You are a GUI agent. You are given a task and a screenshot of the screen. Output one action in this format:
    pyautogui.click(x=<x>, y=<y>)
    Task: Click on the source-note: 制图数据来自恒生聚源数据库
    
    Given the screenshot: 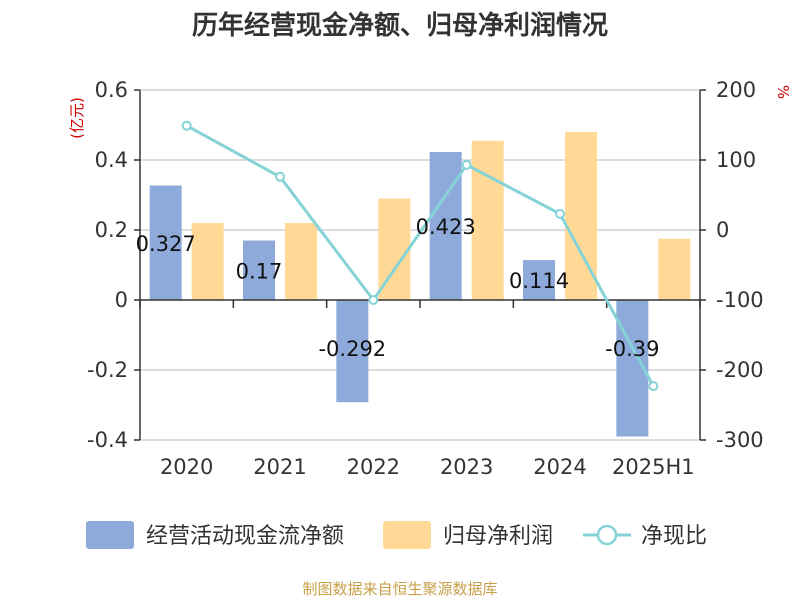 What is the action you would take?
    pyautogui.click(x=399, y=589)
    